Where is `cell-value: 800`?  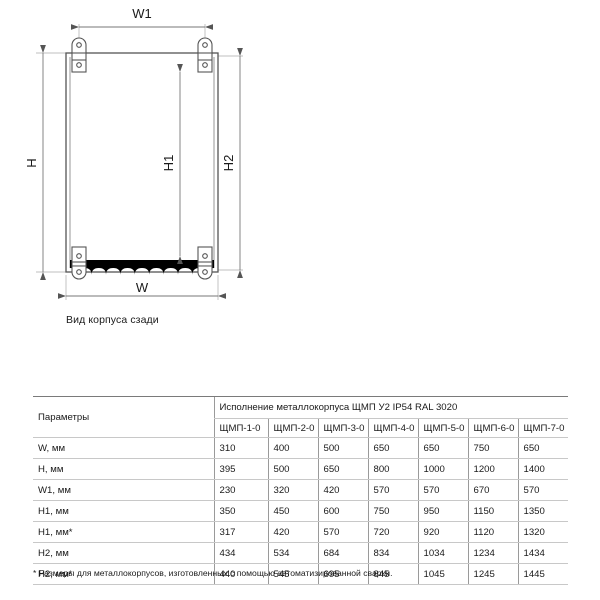 cell-value: 800 is located at coordinates (392, 469).